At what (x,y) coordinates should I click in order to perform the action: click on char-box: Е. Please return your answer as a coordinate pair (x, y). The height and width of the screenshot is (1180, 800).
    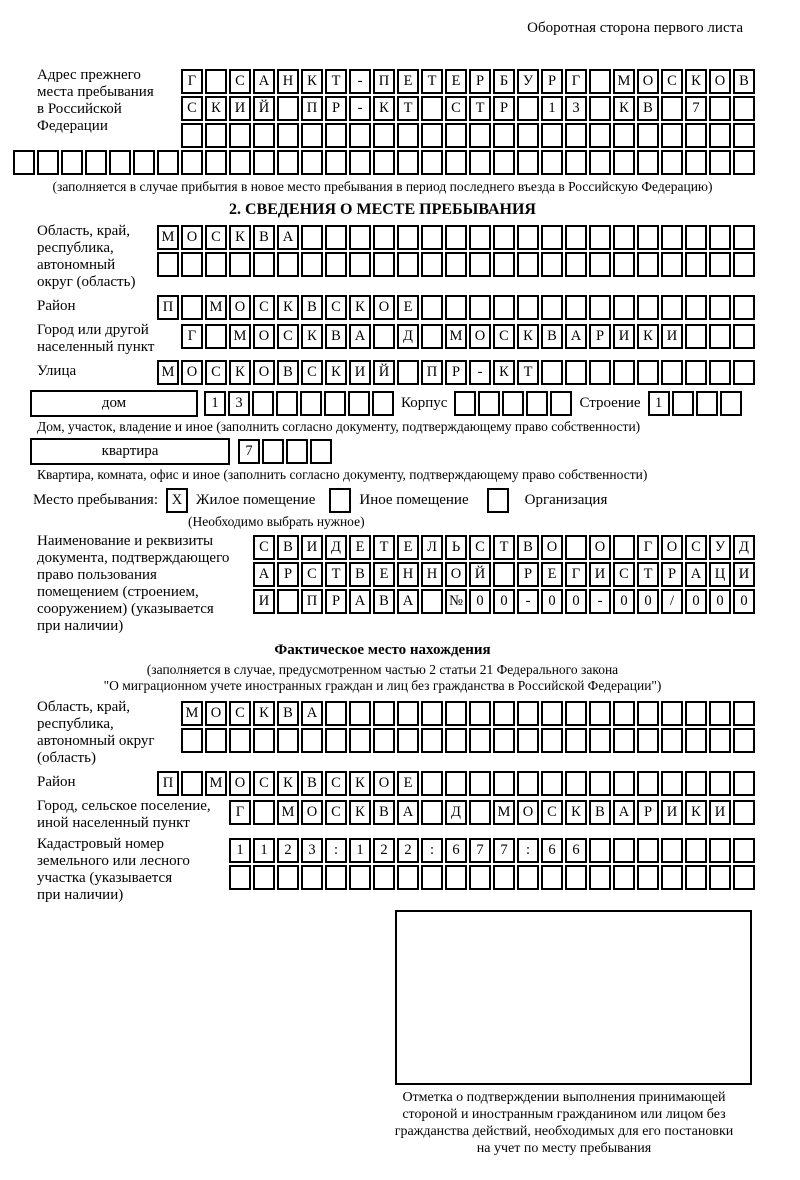
    Looking at the image, I should click on (384, 574).